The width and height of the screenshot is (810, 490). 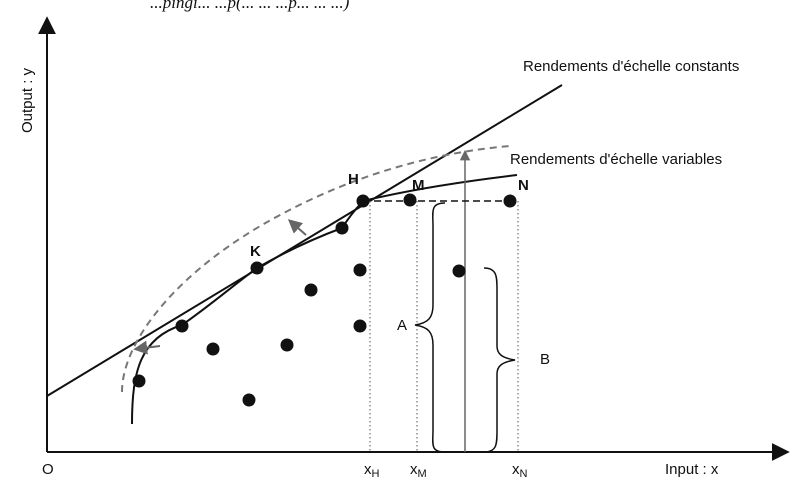 I want to click on tick-label-xn: xN, so click(x=520, y=470).